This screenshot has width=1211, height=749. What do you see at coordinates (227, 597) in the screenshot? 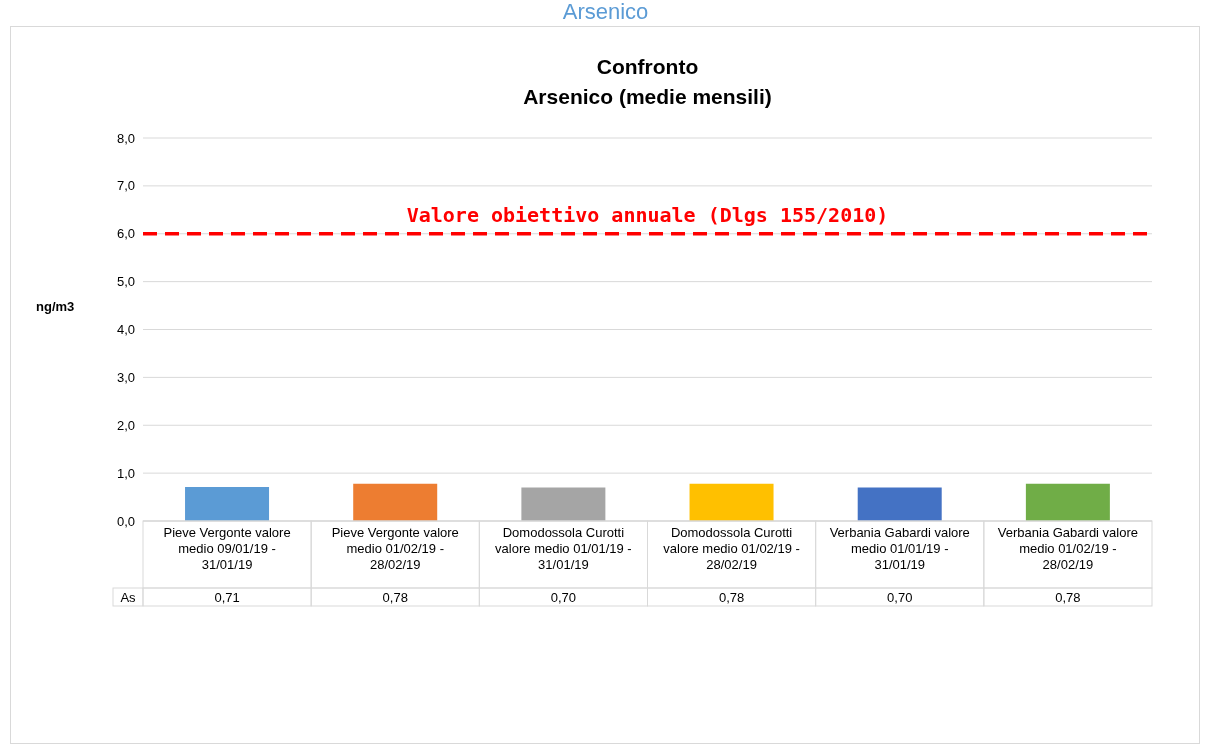
I see `data-label: 0,71` at bounding box center [227, 597].